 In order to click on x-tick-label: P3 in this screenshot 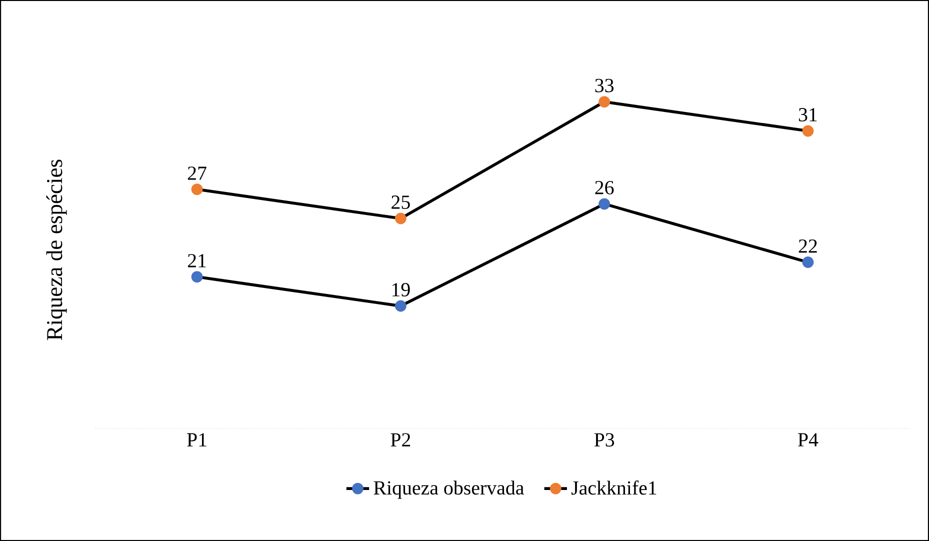, I will do `click(604, 440)`.